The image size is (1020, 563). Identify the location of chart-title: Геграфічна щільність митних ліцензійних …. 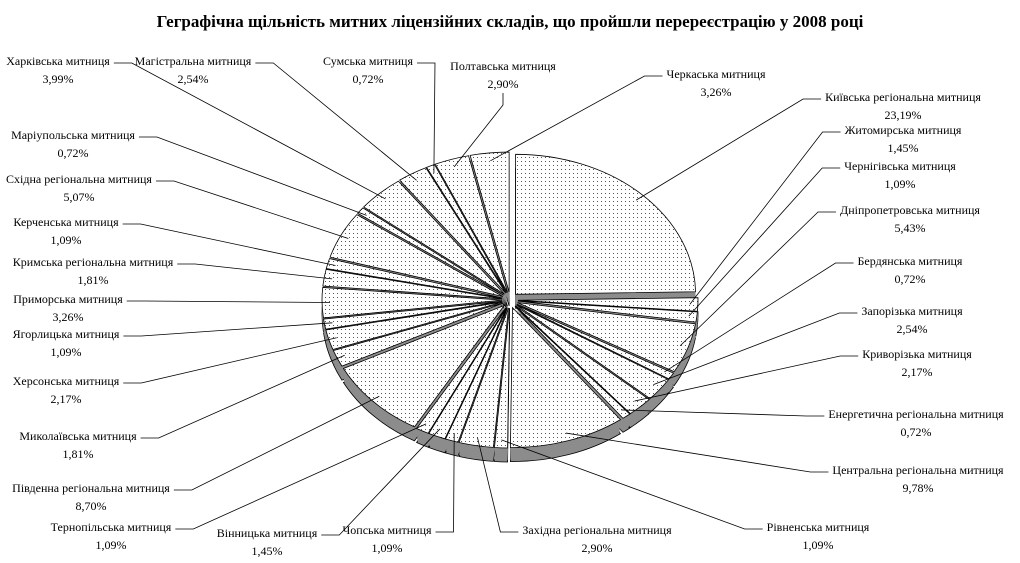
(510, 21).